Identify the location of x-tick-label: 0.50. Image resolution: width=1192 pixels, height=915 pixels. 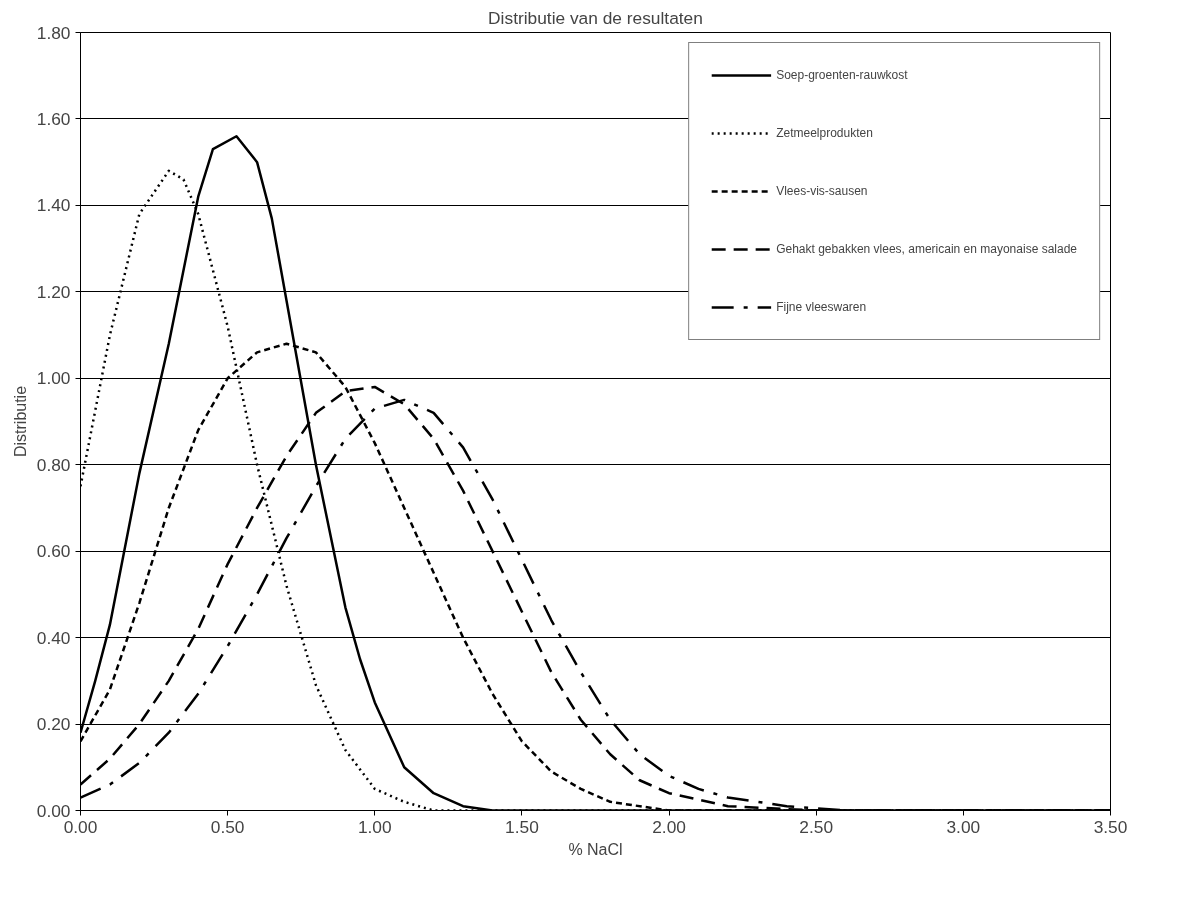
(227, 826).